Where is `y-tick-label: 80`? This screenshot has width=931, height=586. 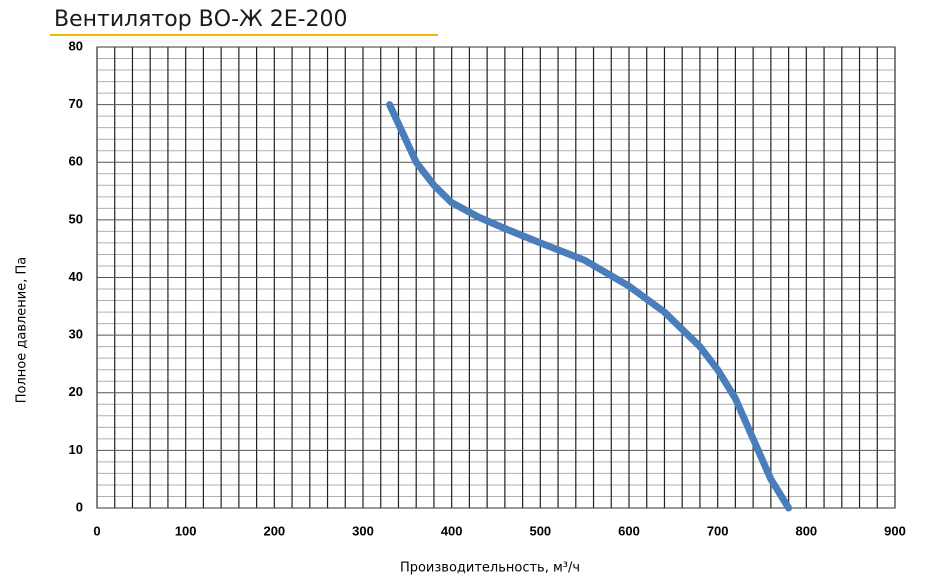 y-tick-label: 80 is located at coordinates (76, 45).